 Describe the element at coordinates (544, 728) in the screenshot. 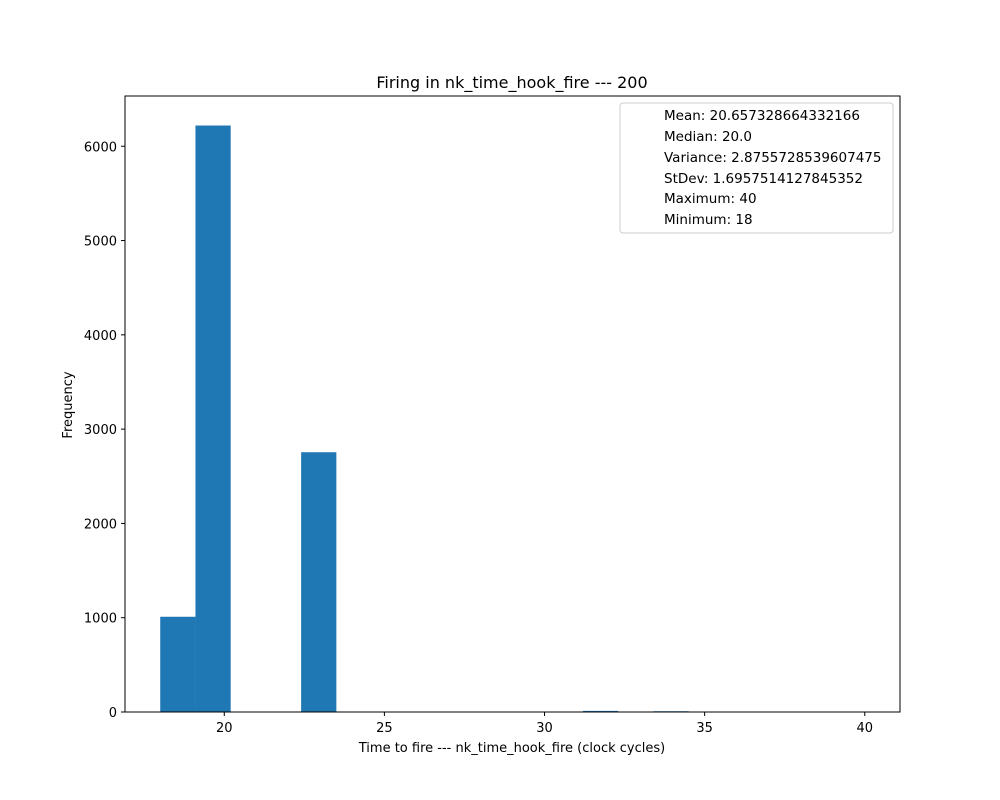

I see `x-tick-label: 30` at that location.